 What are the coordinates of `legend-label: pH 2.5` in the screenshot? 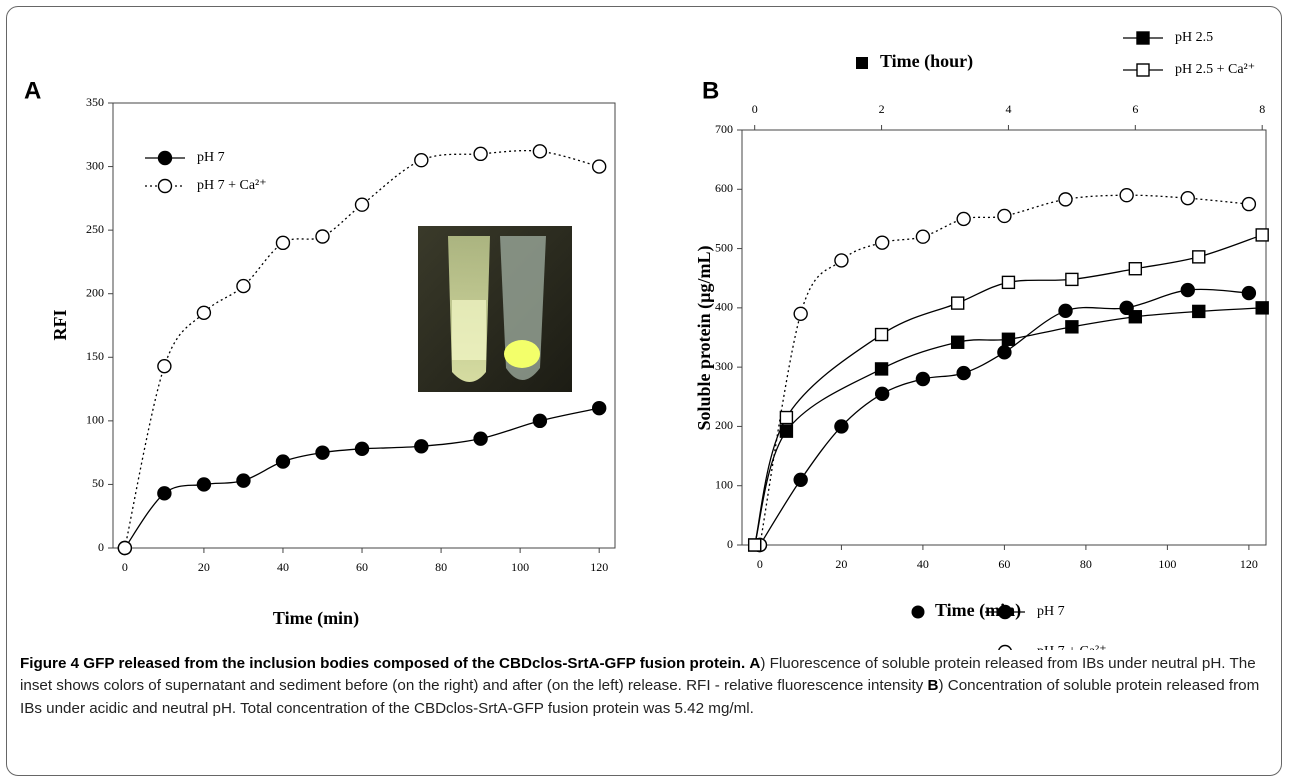 It's located at (1194, 37).